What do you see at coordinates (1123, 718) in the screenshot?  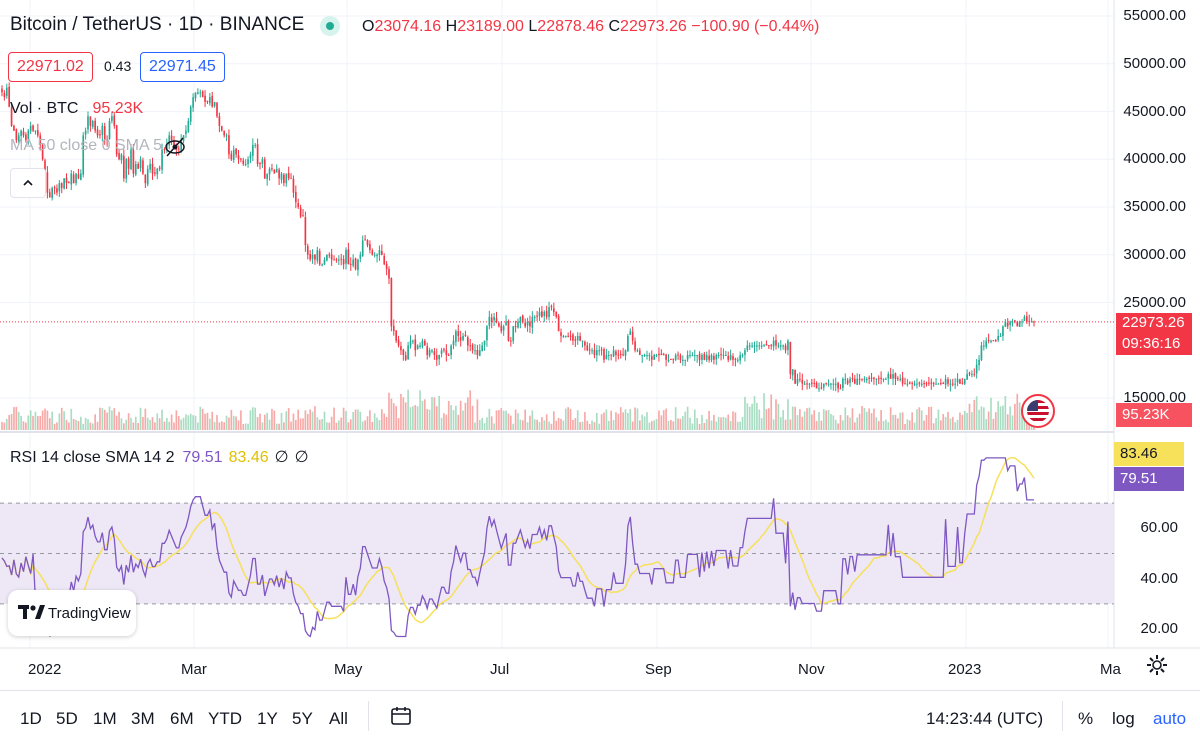 I see `log-toggle: log` at bounding box center [1123, 718].